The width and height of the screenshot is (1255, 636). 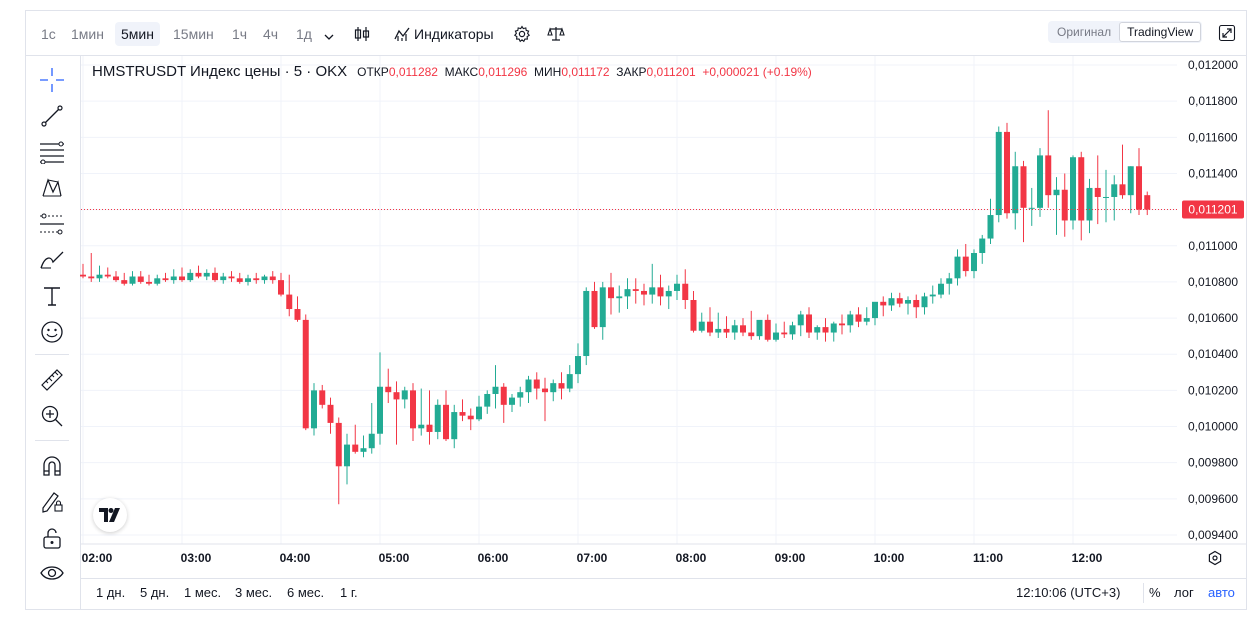 I want to click on lock-icon, so click(x=52, y=538).